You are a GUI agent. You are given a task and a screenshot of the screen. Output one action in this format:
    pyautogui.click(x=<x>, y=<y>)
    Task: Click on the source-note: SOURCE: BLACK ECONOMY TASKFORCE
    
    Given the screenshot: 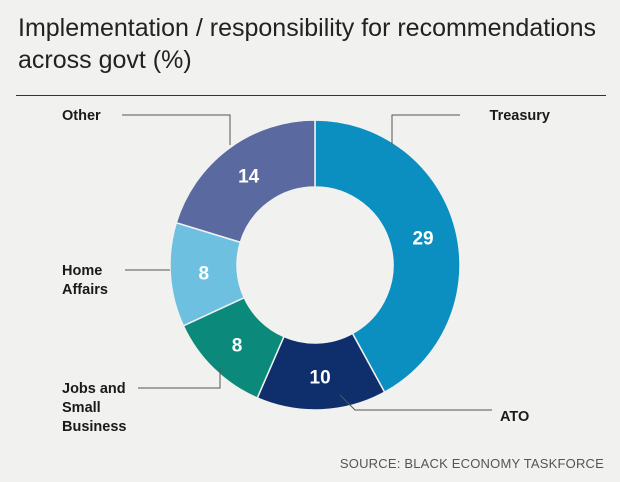 What is the action you would take?
    pyautogui.click(x=471, y=463)
    